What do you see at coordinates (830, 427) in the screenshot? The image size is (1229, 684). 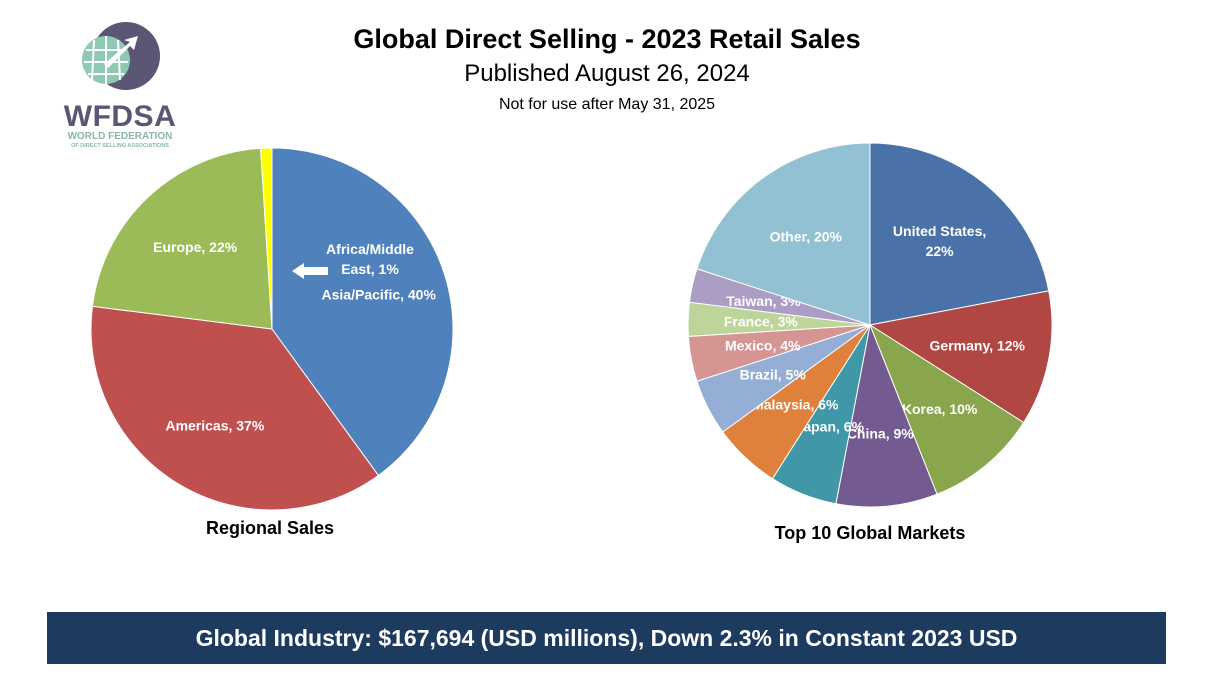 I see `slice-label-japan: Japan, 6%` at bounding box center [830, 427].